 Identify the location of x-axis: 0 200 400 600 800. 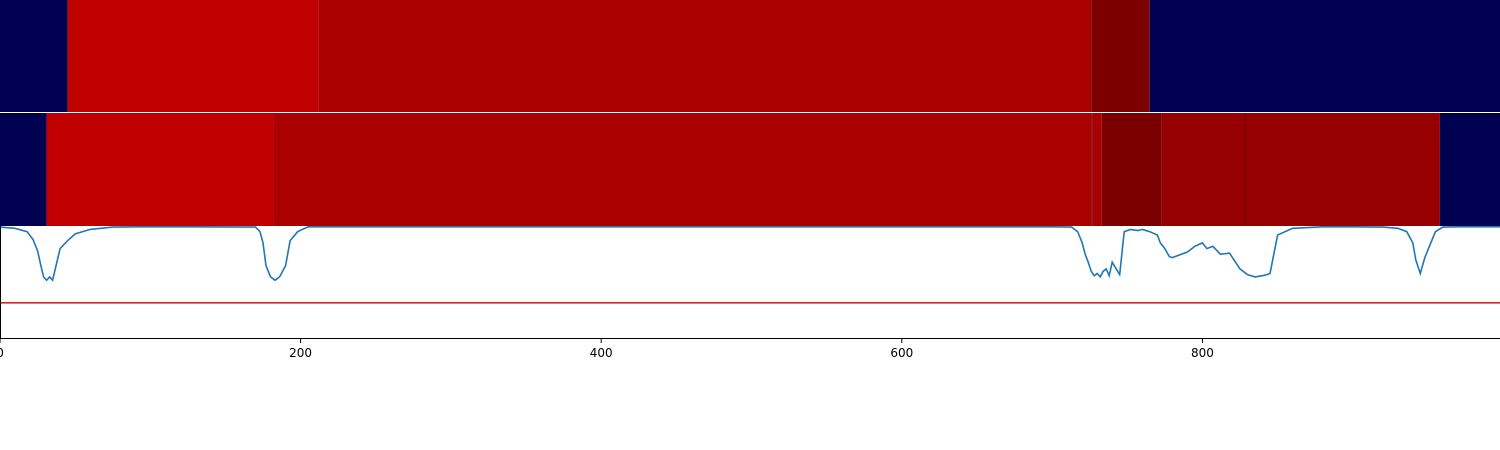
(607, 349).